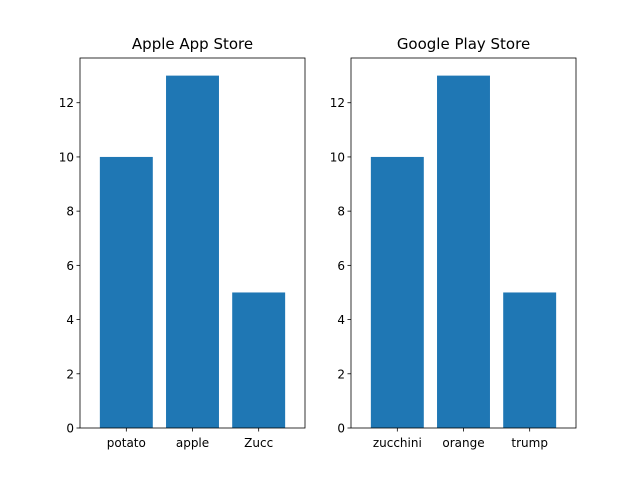 The height and width of the screenshot is (480, 640). What do you see at coordinates (258, 443) in the screenshot?
I see `x-tick-label: Zucc` at bounding box center [258, 443].